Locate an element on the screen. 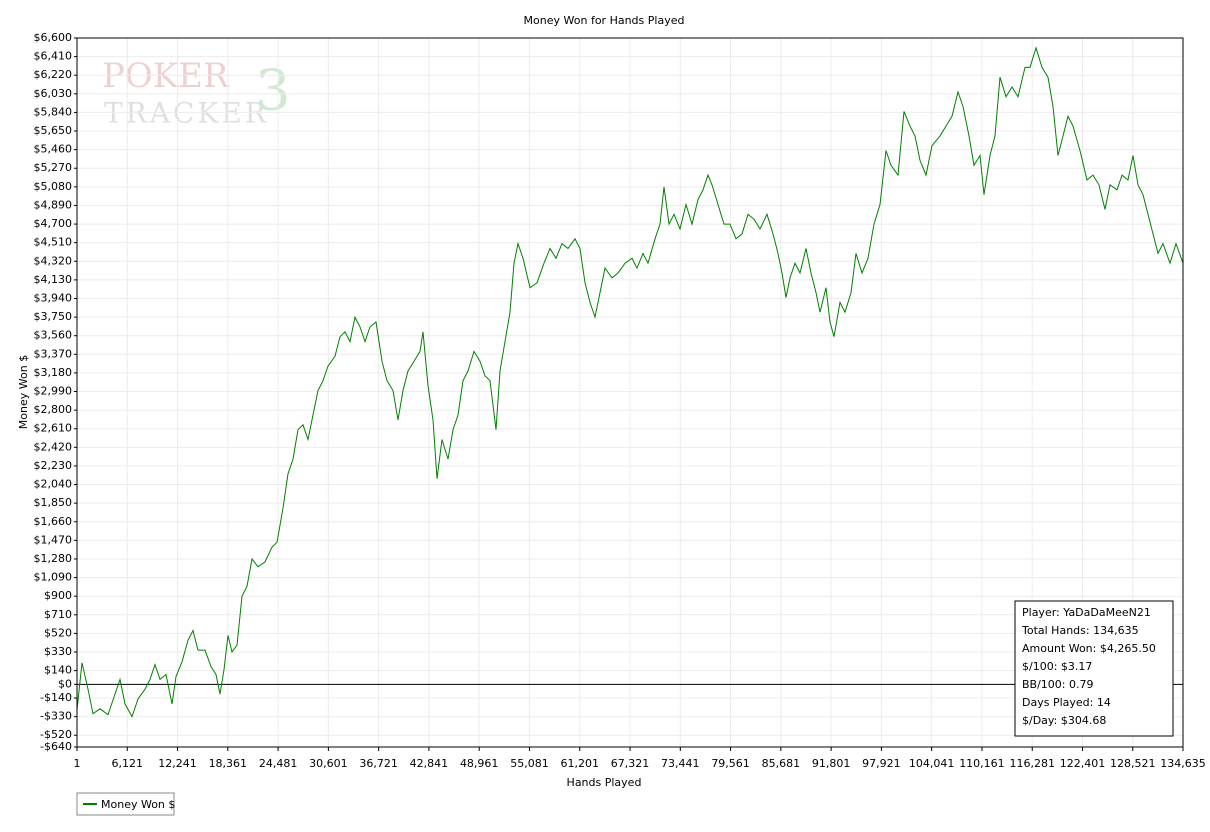 Image resolution: width=1210 pixels, height=832 pixels. x-tick-label: 91,801 is located at coordinates (831, 763).